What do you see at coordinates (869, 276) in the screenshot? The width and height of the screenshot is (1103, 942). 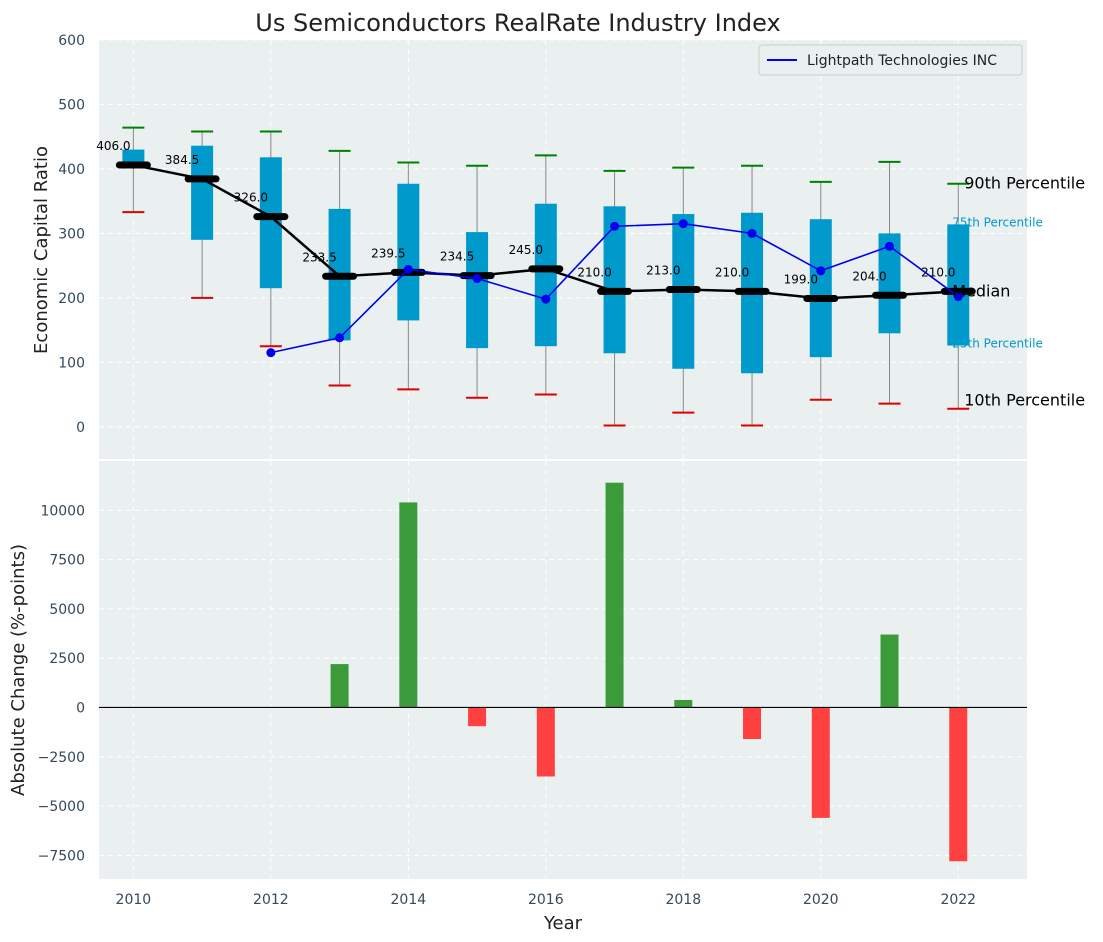 I see `median-value-label: 204.0` at bounding box center [869, 276].